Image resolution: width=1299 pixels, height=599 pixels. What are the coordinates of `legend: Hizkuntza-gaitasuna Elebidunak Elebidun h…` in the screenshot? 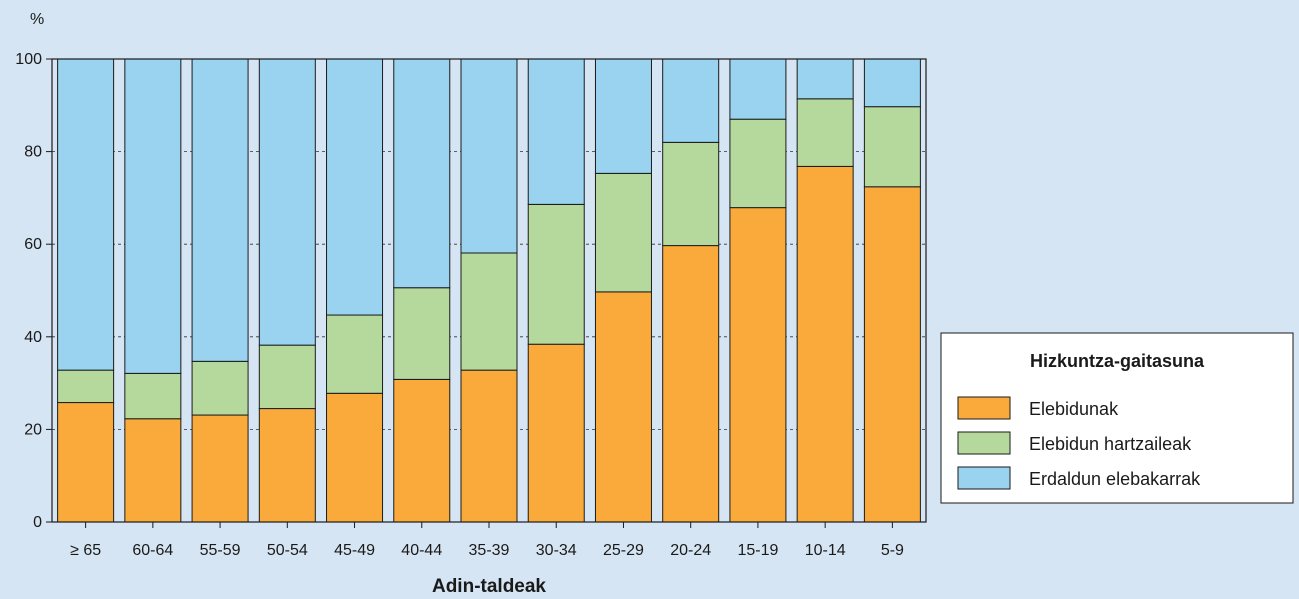 It's located at (1117, 418).